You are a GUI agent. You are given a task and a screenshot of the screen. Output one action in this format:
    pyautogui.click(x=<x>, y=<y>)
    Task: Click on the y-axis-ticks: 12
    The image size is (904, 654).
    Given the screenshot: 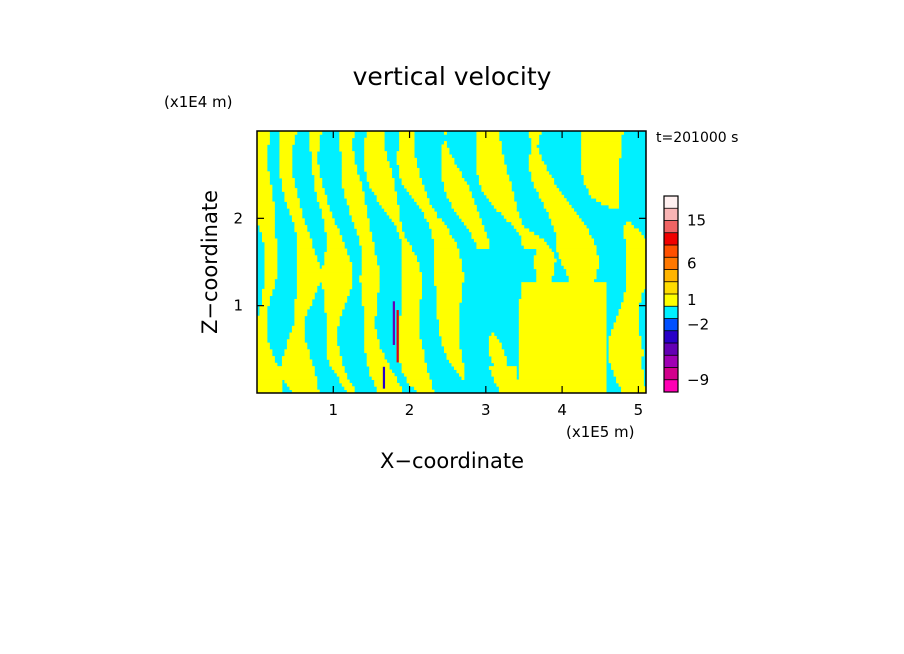 What is the action you would take?
    pyautogui.click(x=439, y=262)
    